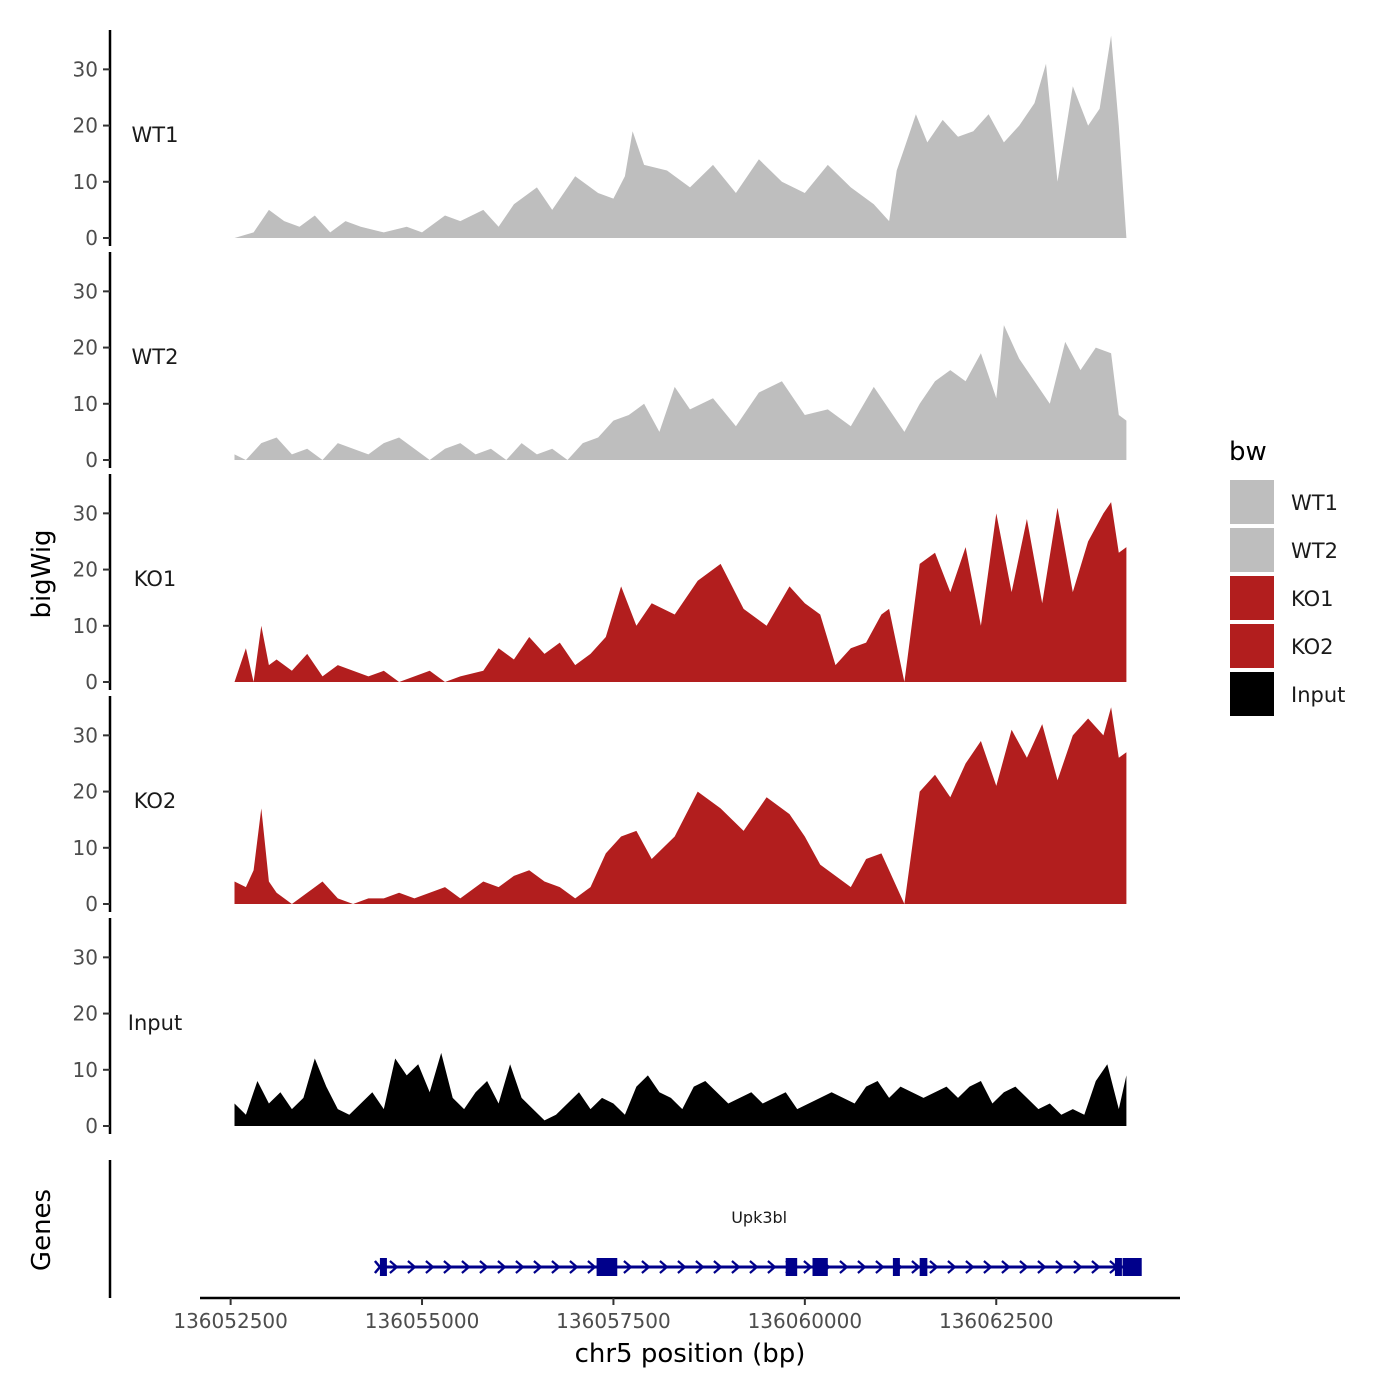 Image resolution: width=1400 pixels, height=1400 pixels. Describe the element at coordinates (155, 579) in the screenshot. I see `panel-label-ko1: KO1` at that location.